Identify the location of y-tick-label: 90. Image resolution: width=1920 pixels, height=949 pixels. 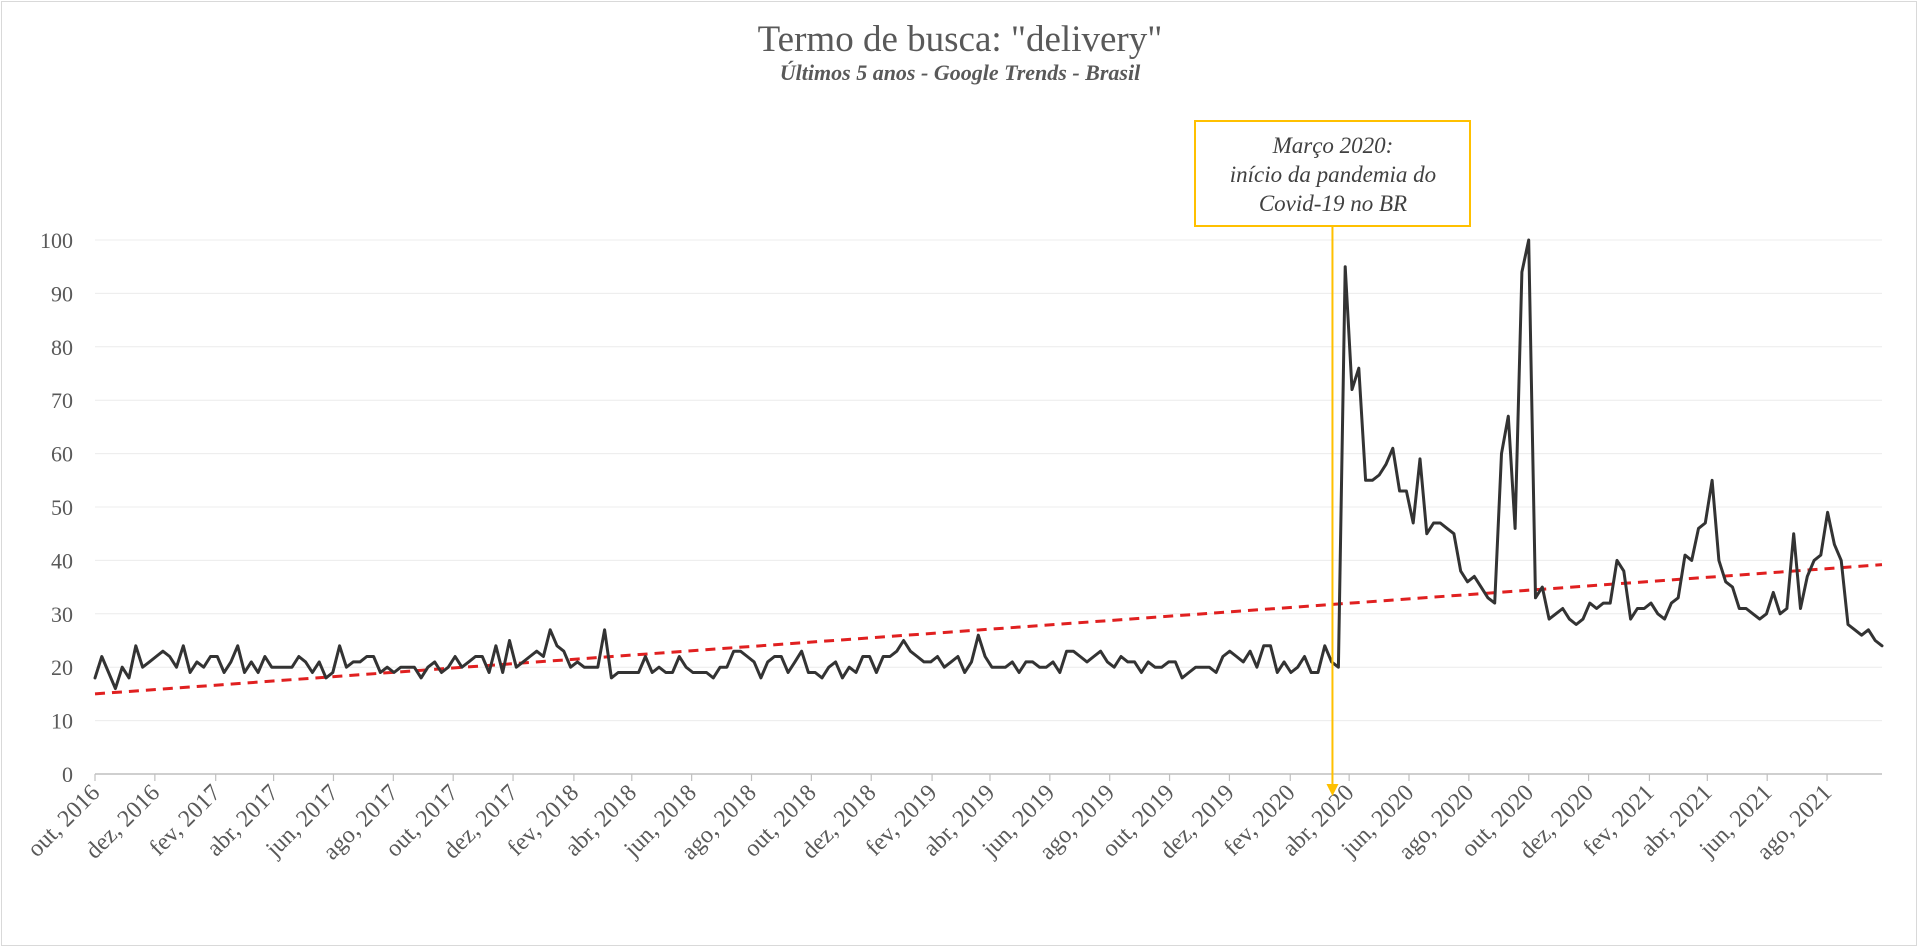
(62, 293).